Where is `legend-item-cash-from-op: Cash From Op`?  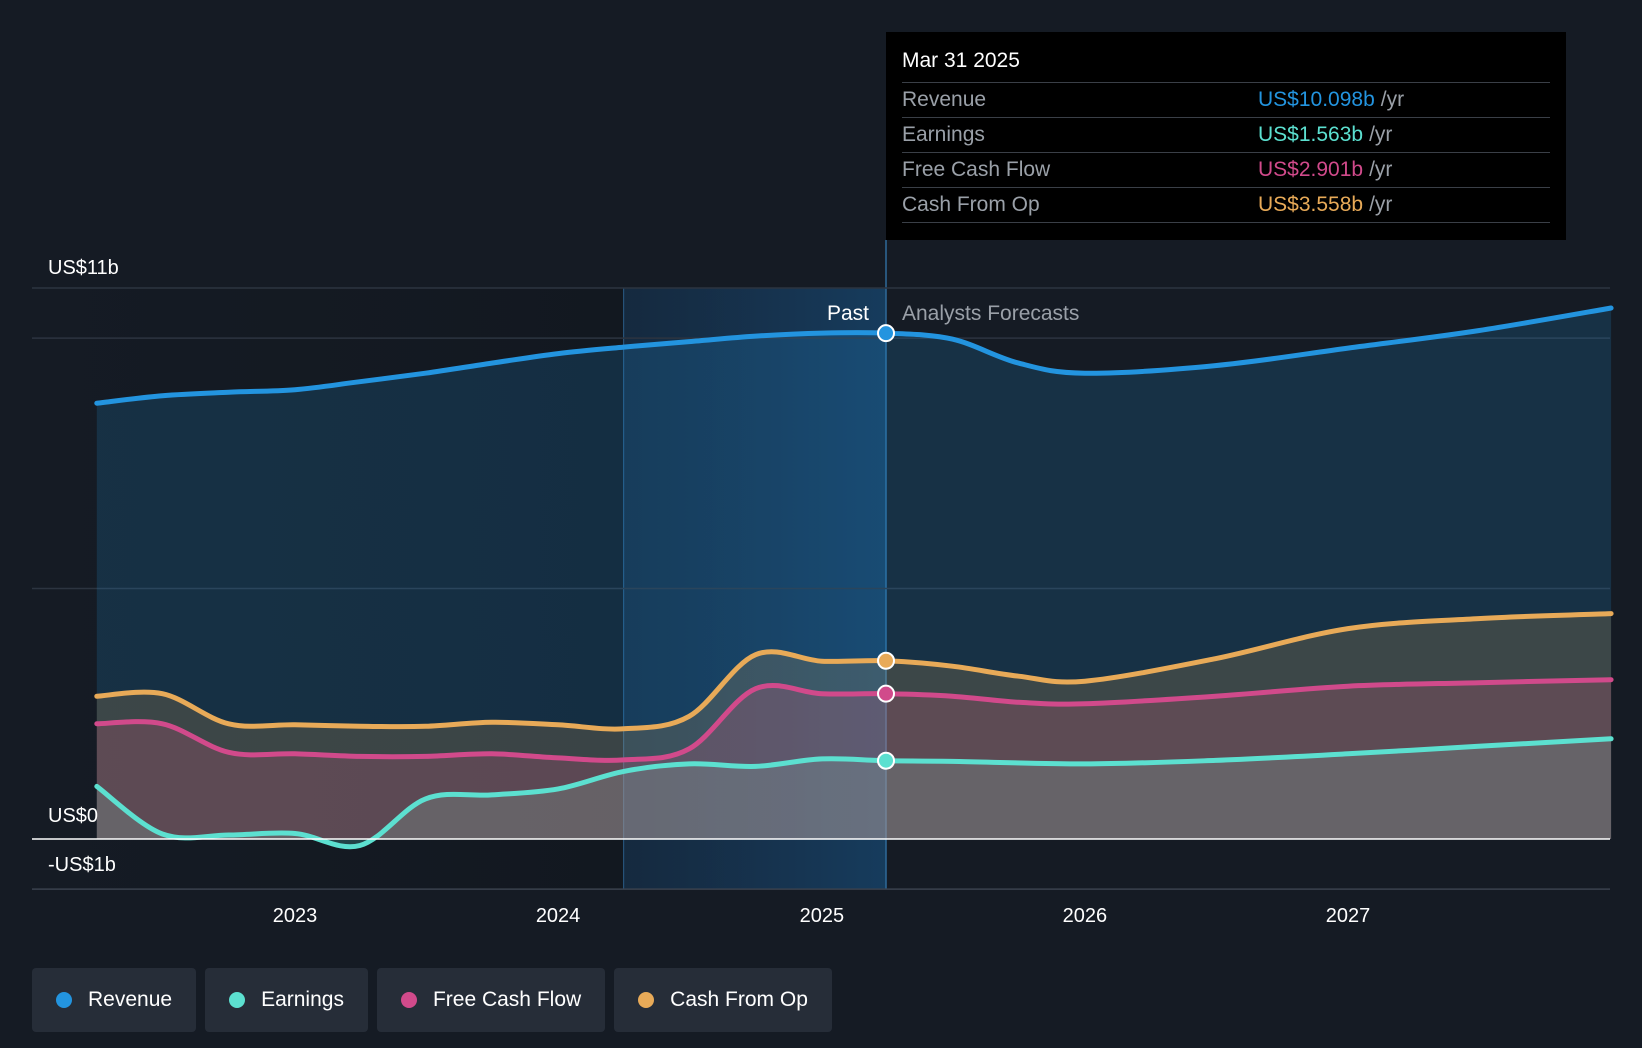
legend-item-cash-from-op: Cash From Op is located at coordinates (723, 1000).